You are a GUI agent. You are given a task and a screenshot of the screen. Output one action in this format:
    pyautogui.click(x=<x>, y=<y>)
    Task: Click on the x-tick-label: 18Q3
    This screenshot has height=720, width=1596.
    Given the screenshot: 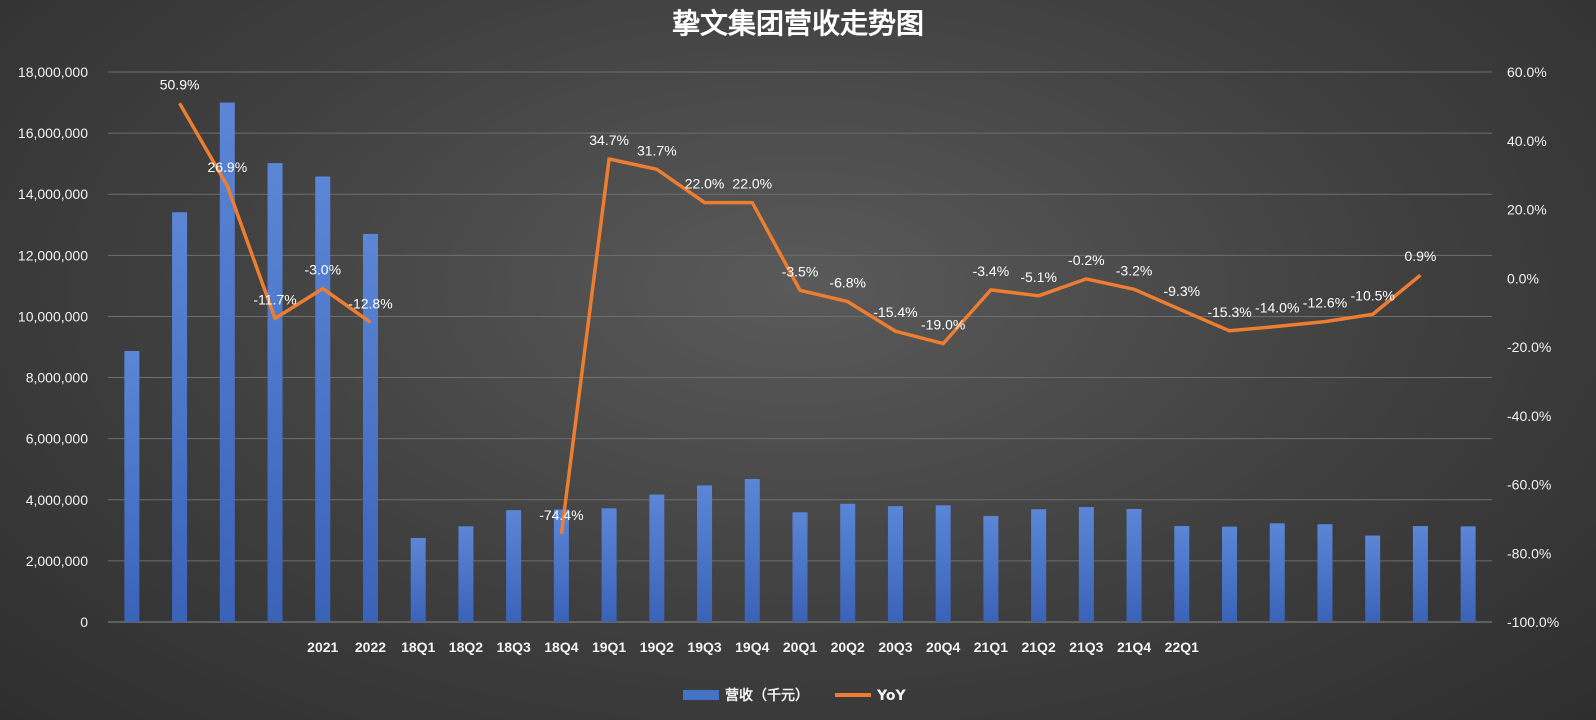 What is the action you would take?
    pyautogui.click(x=514, y=647)
    